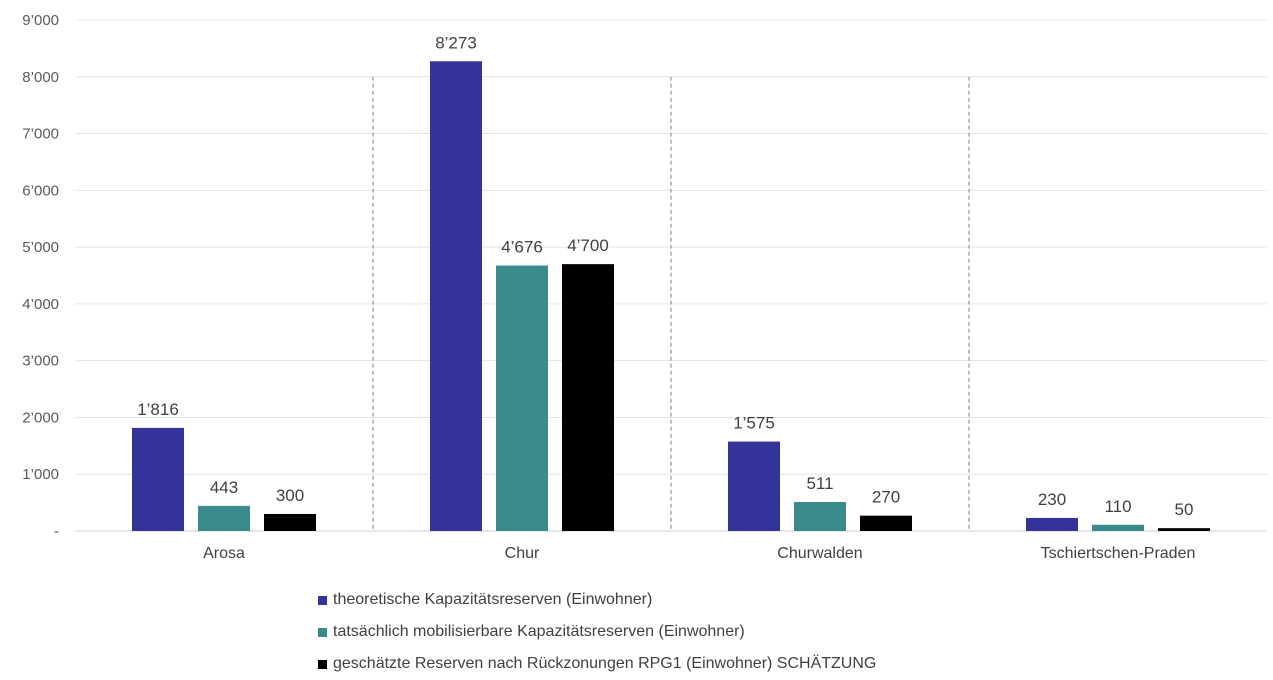  I want to click on data-label: 300, so click(290, 495).